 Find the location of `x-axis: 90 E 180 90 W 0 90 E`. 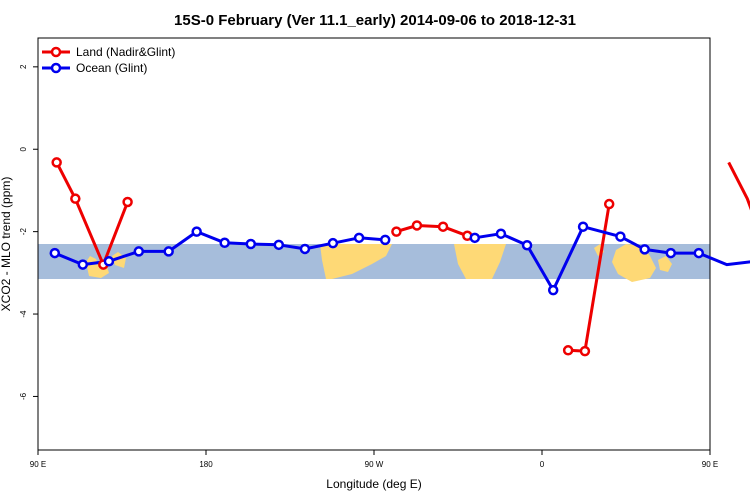

x-axis: 90 E 180 90 W 0 90 E is located at coordinates (374, 459).